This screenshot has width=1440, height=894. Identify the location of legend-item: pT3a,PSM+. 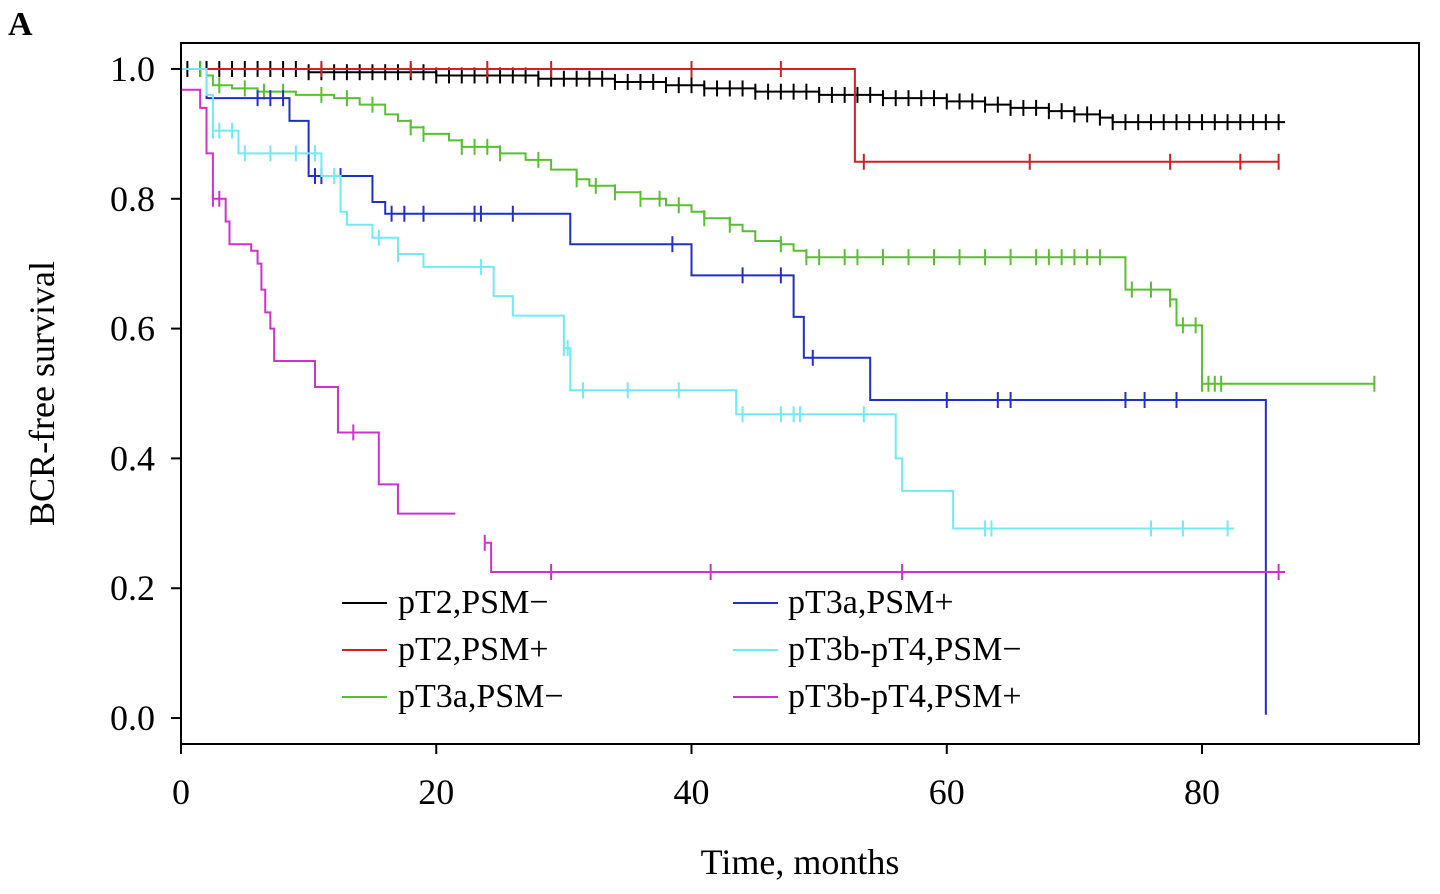
(843, 602).